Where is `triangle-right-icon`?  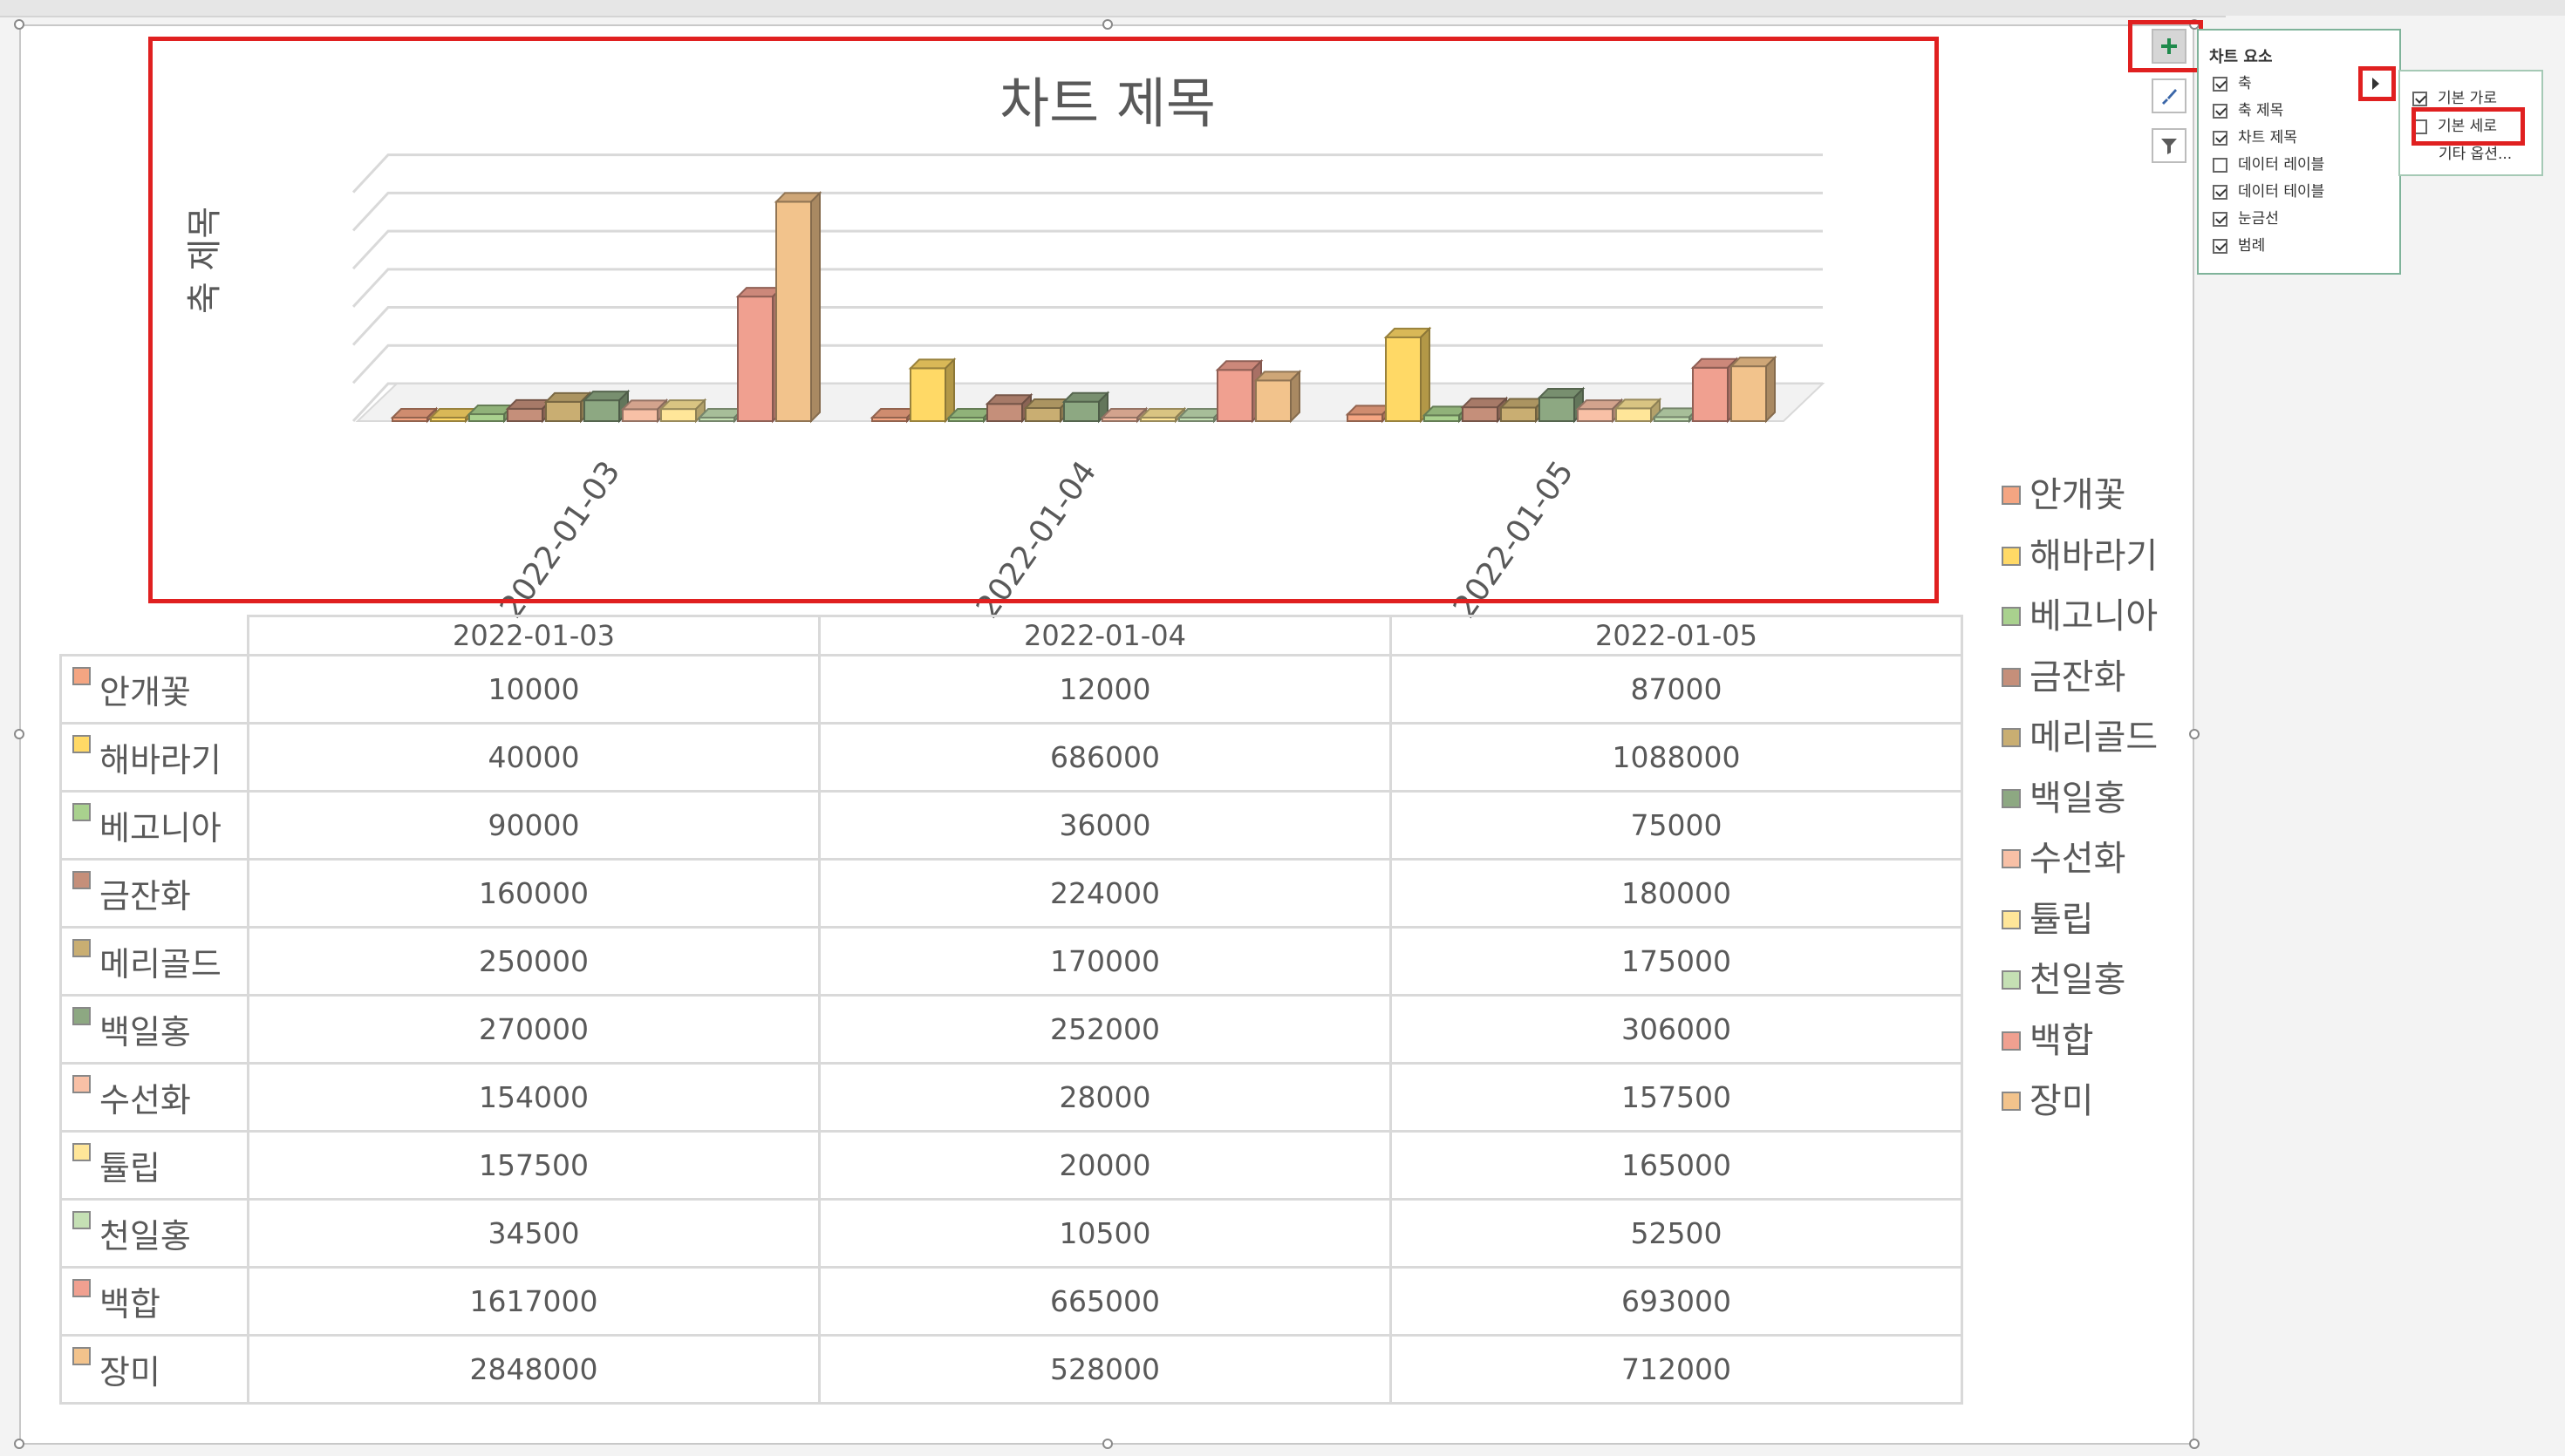 triangle-right-icon is located at coordinates (2375, 83).